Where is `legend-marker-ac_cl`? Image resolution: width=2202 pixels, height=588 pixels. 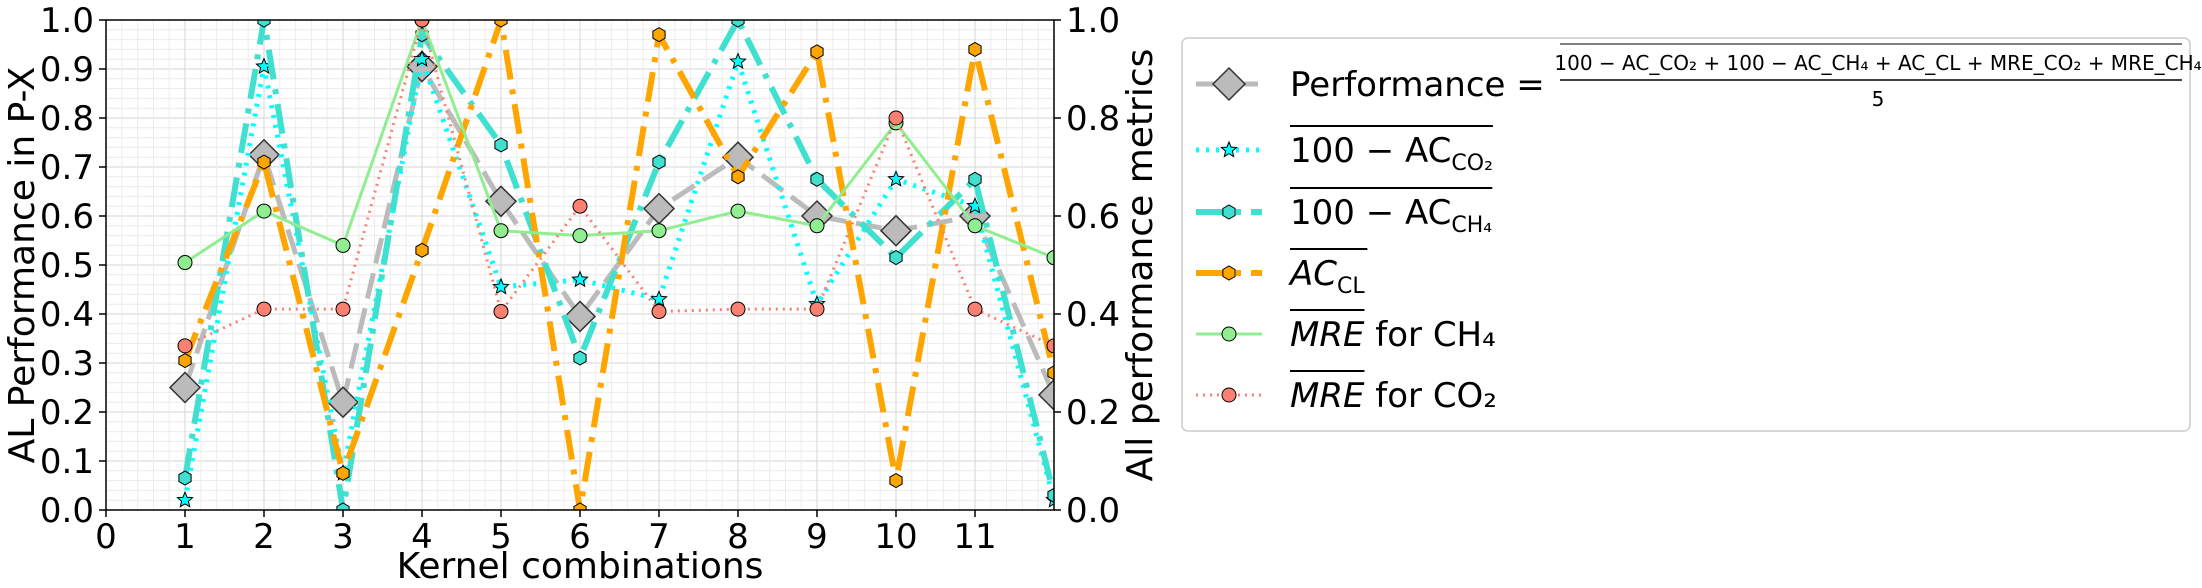 legend-marker-ac_cl is located at coordinates (1229, 273).